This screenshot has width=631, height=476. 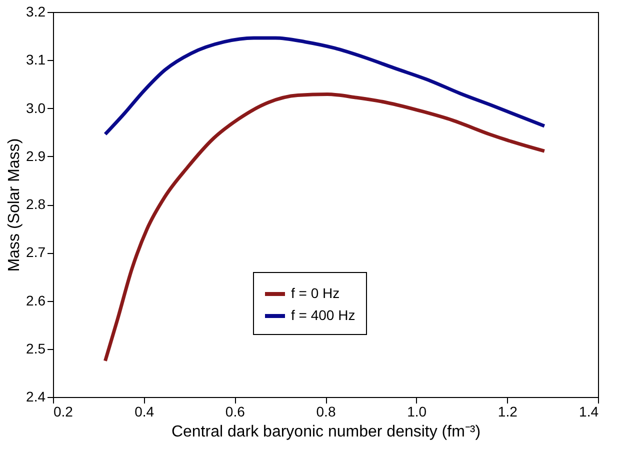 What do you see at coordinates (508, 412) in the screenshot?
I see `x-tick-label: 1.2` at bounding box center [508, 412].